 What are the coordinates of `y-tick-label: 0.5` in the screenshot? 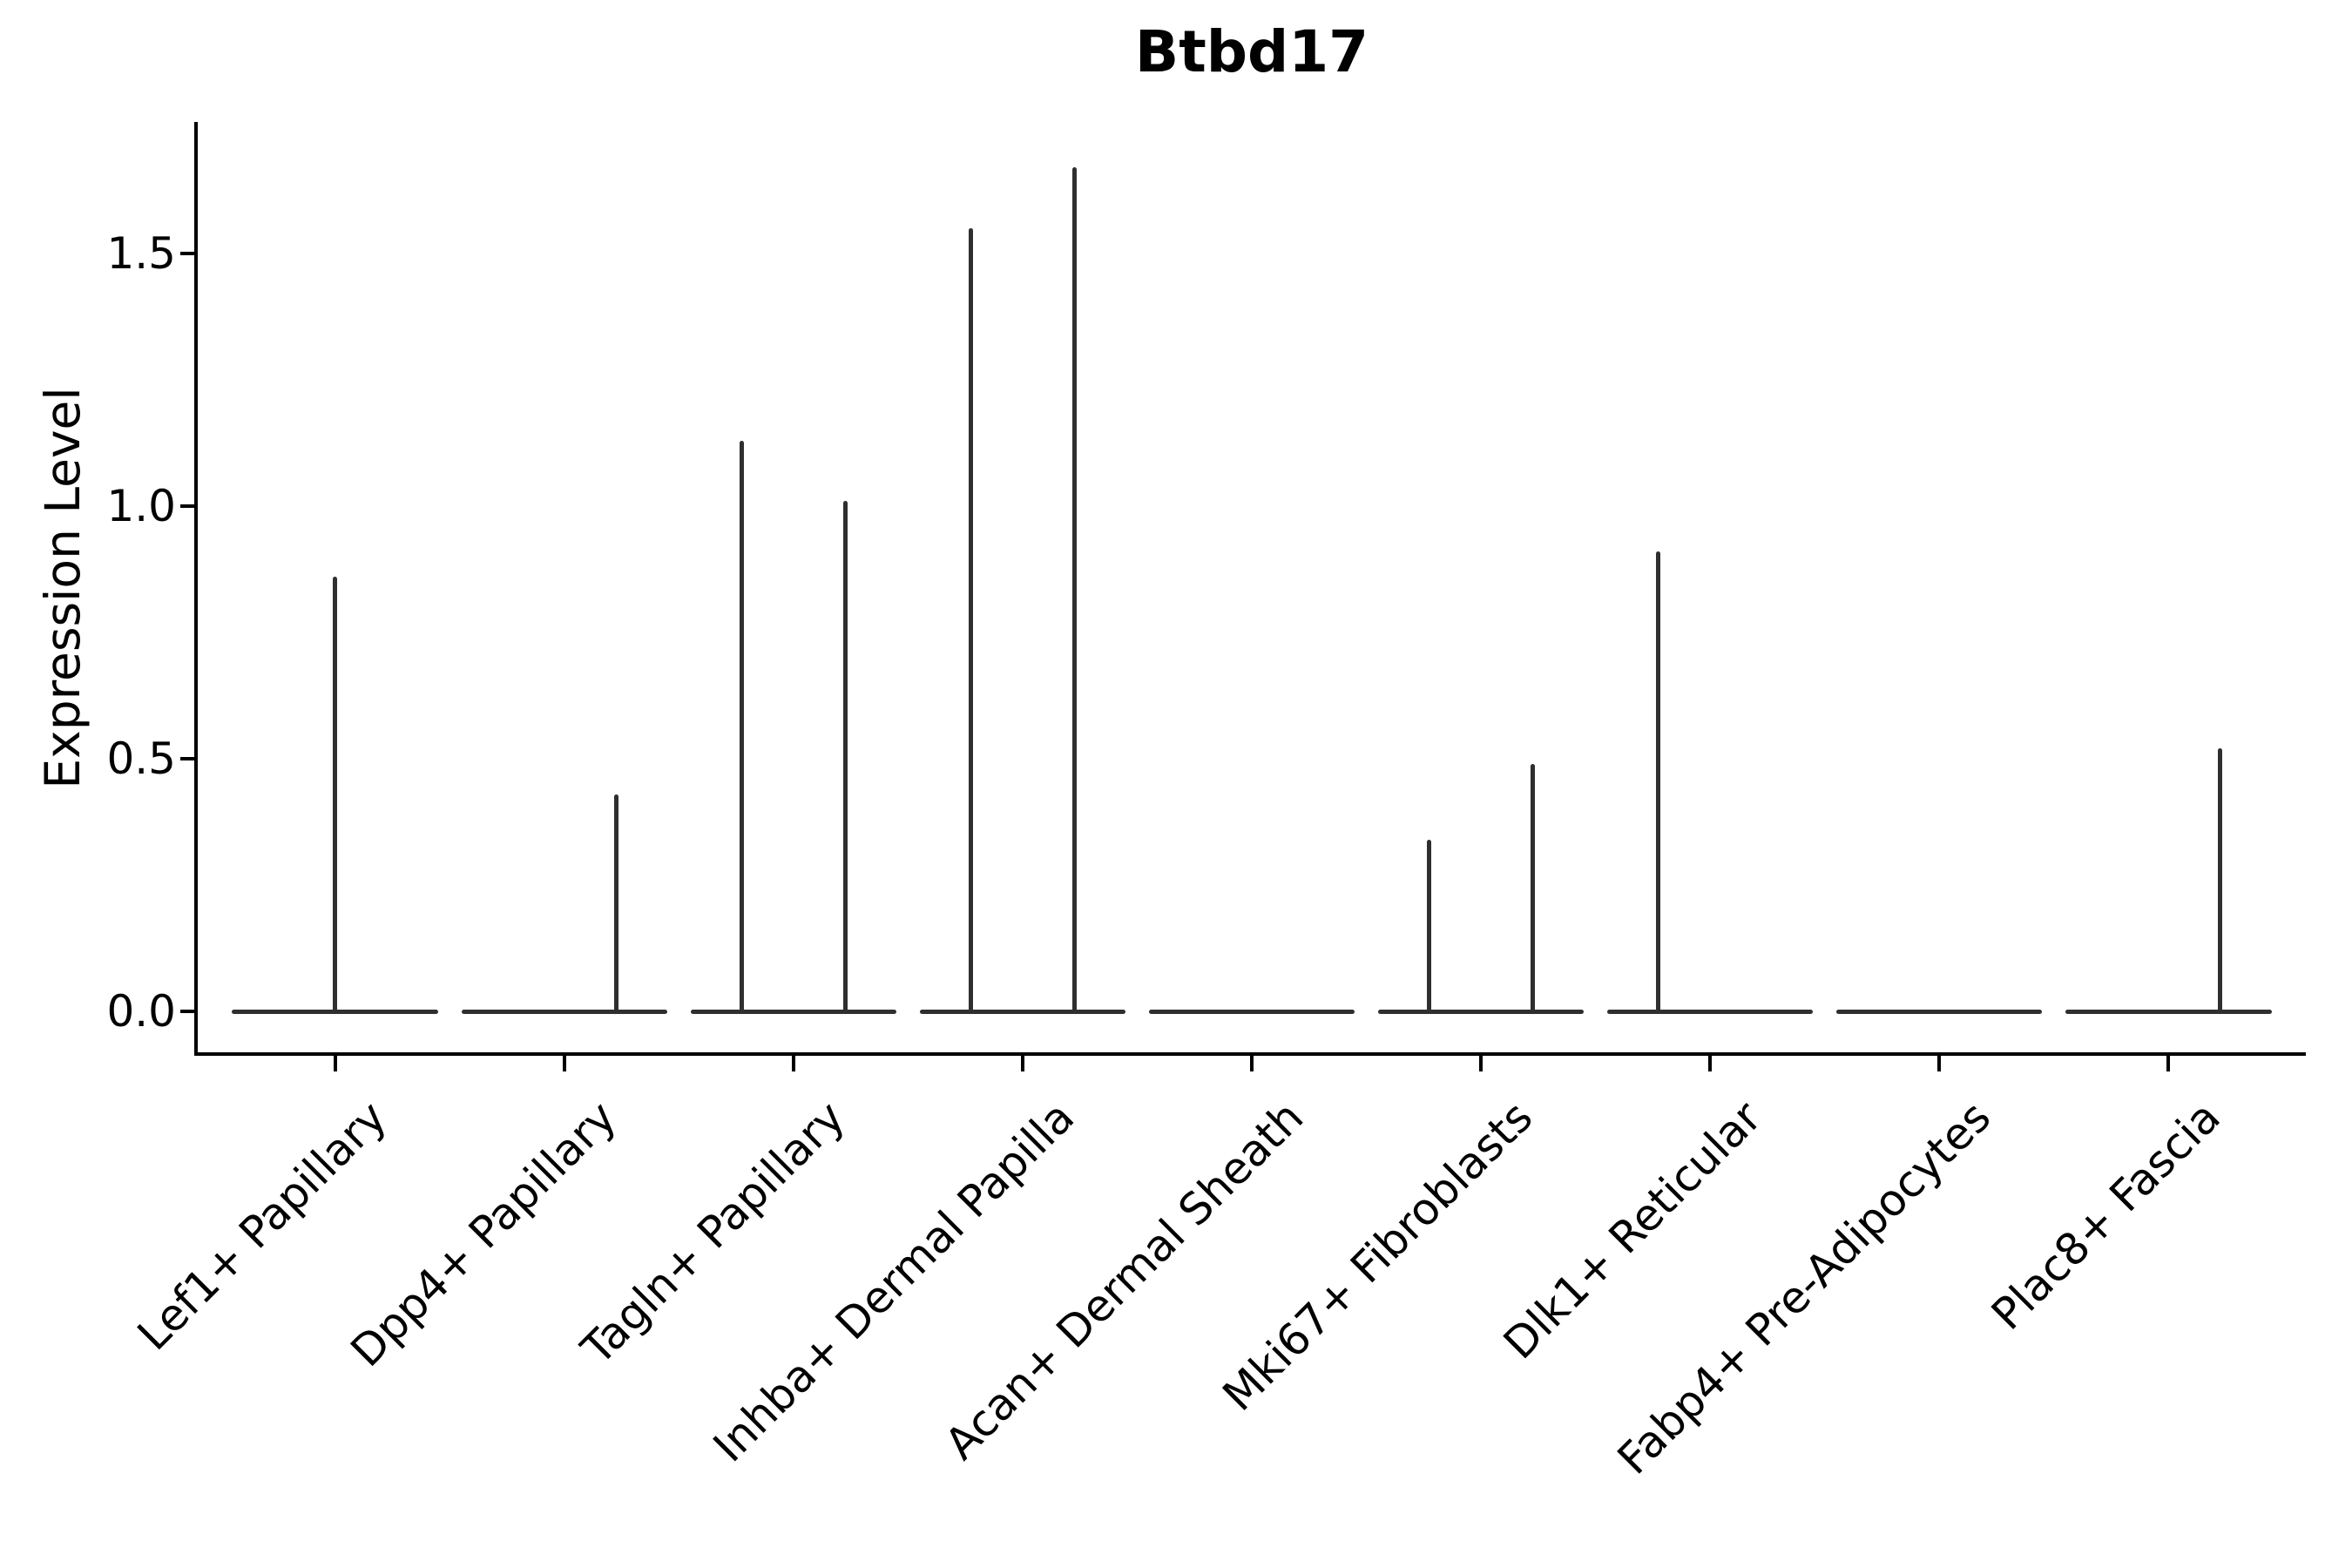 It's located at (141, 758).